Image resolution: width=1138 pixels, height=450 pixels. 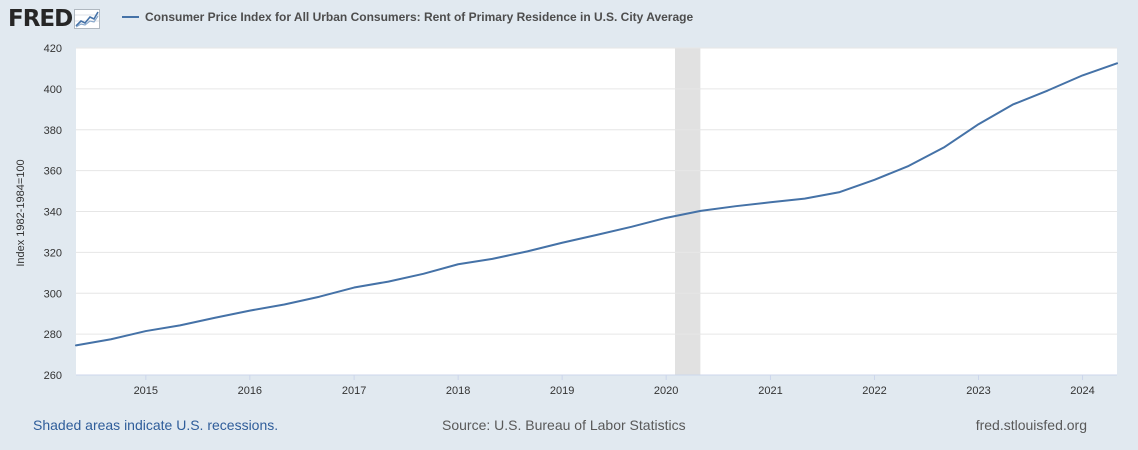 What do you see at coordinates (1082, 391) in the screenshot?
I see `x-tick-label-2024: 2024` at bounding box center [1082, 391].